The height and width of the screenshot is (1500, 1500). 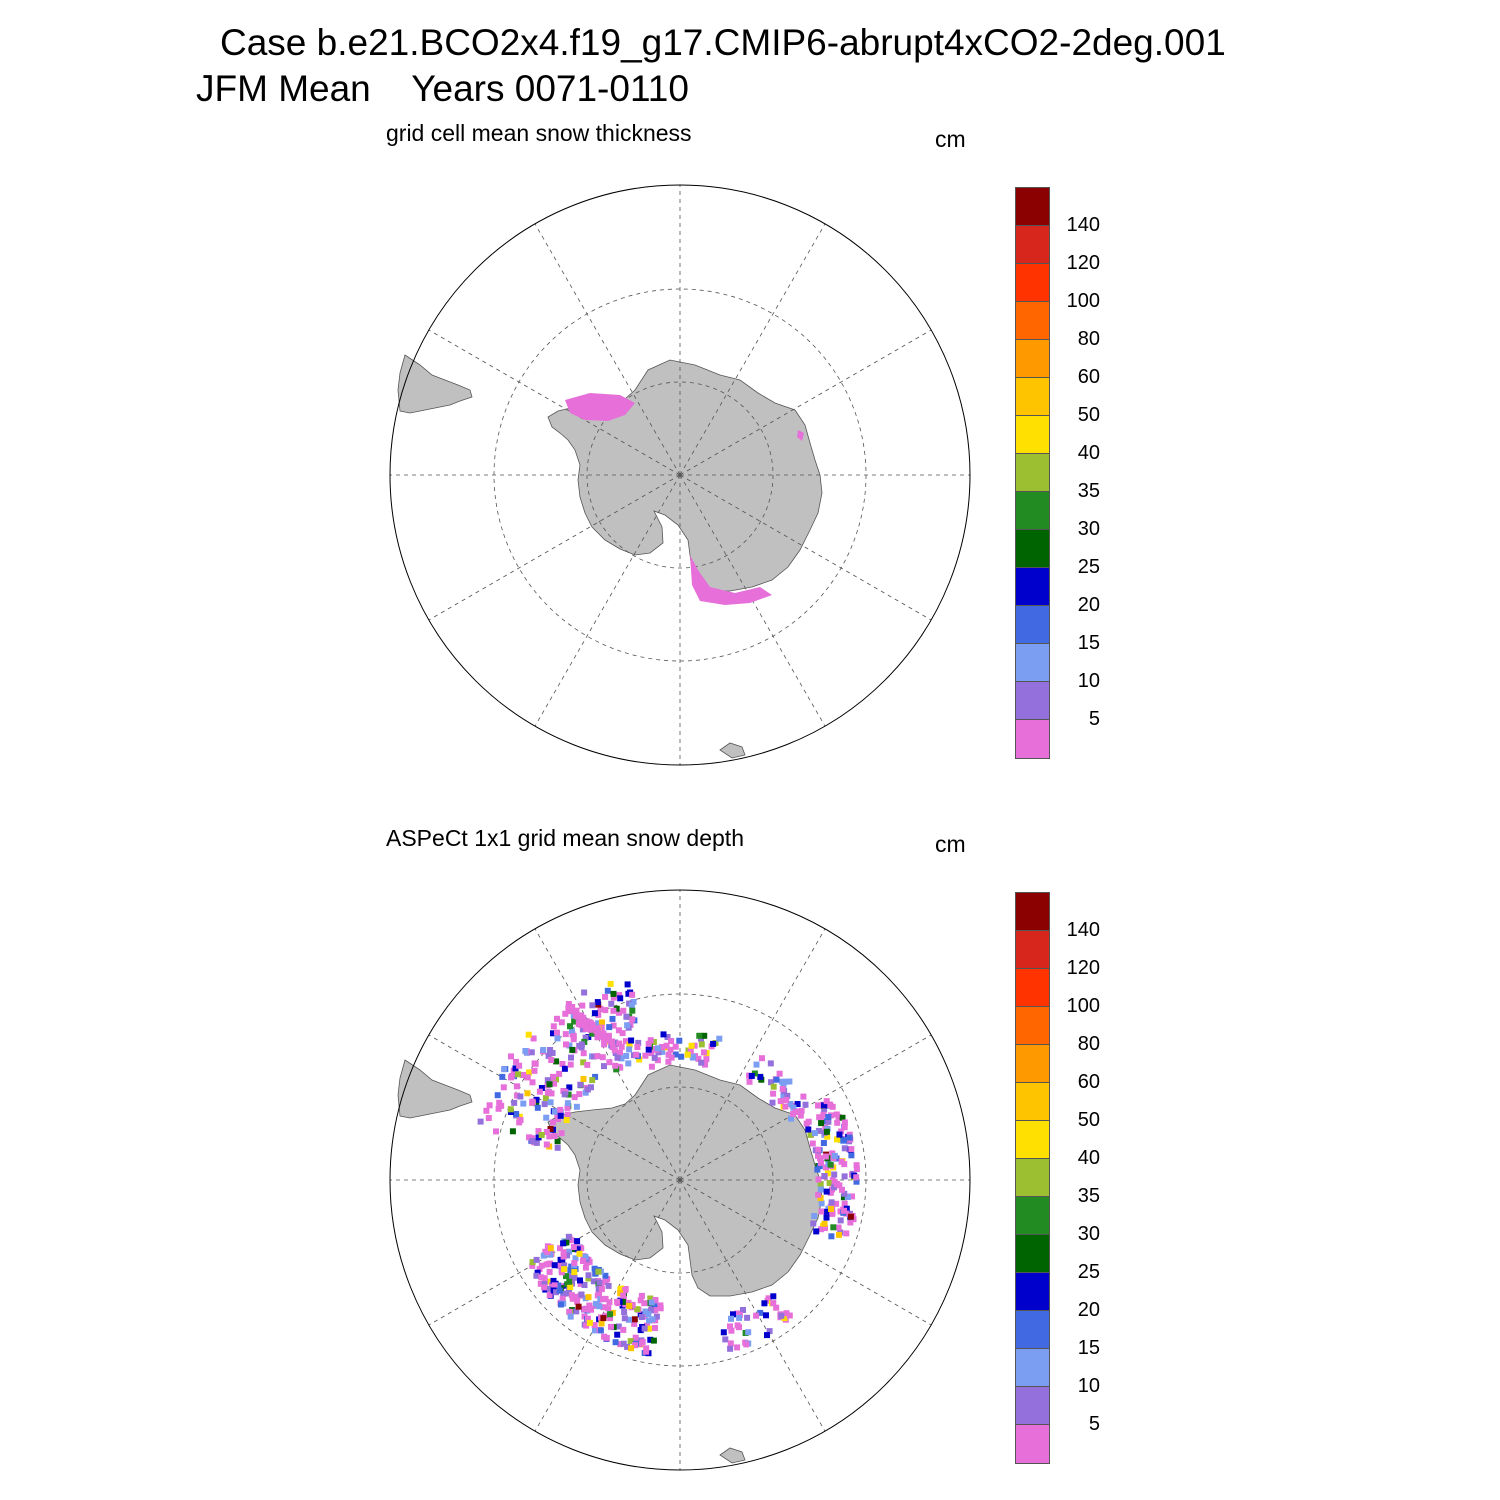 What do you see at coordinates (1088, 1082) in the screenshot?
I see `colorbar-tick-label: 60` at bounding box center [1088, 1082].